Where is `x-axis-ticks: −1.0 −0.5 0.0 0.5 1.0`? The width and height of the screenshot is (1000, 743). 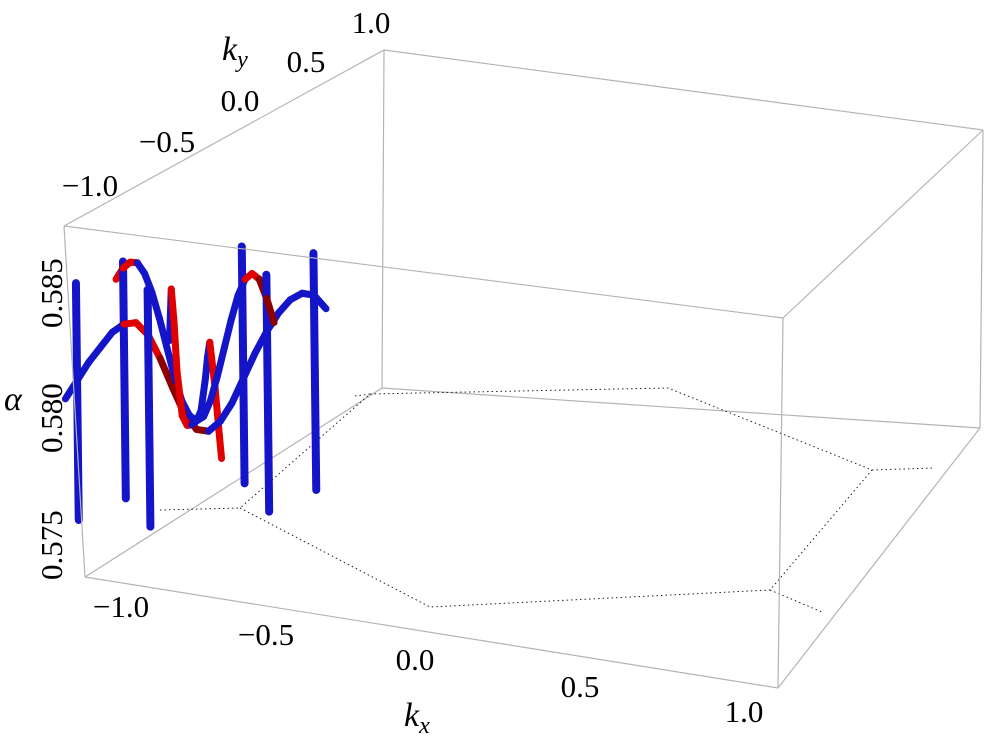
x-axis-ticks: −1.0 −0.5 0.0 0.5 1.0 is located at coordinates (428, 659).